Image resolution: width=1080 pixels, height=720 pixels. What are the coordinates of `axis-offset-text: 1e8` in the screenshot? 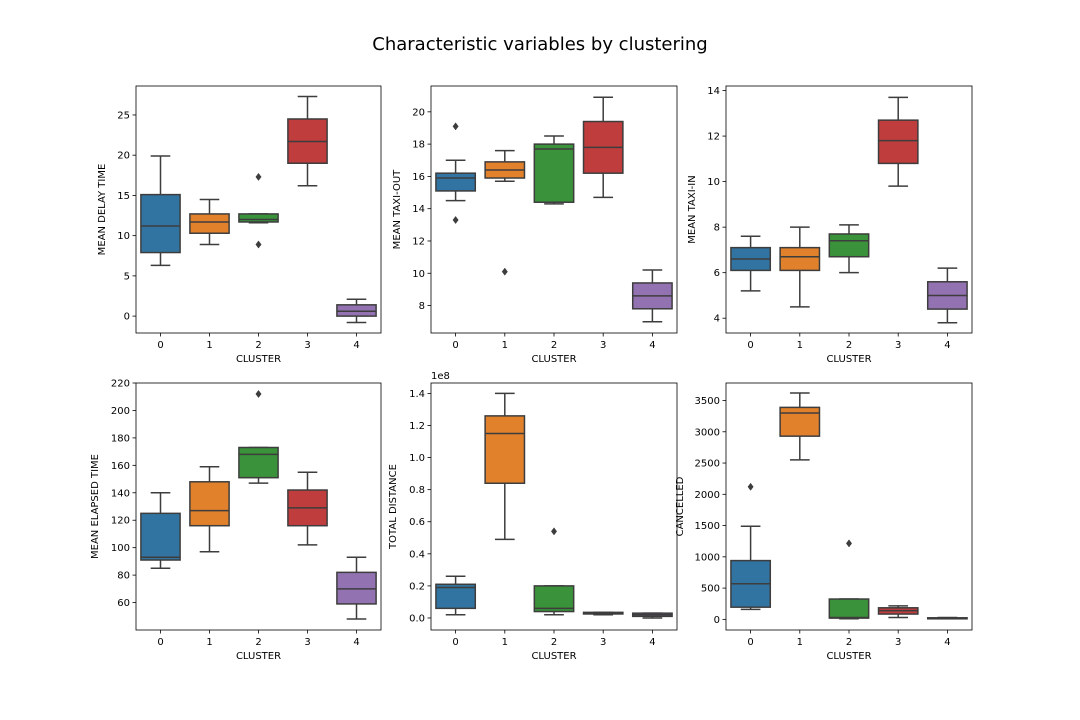 It's located at (440, 376).